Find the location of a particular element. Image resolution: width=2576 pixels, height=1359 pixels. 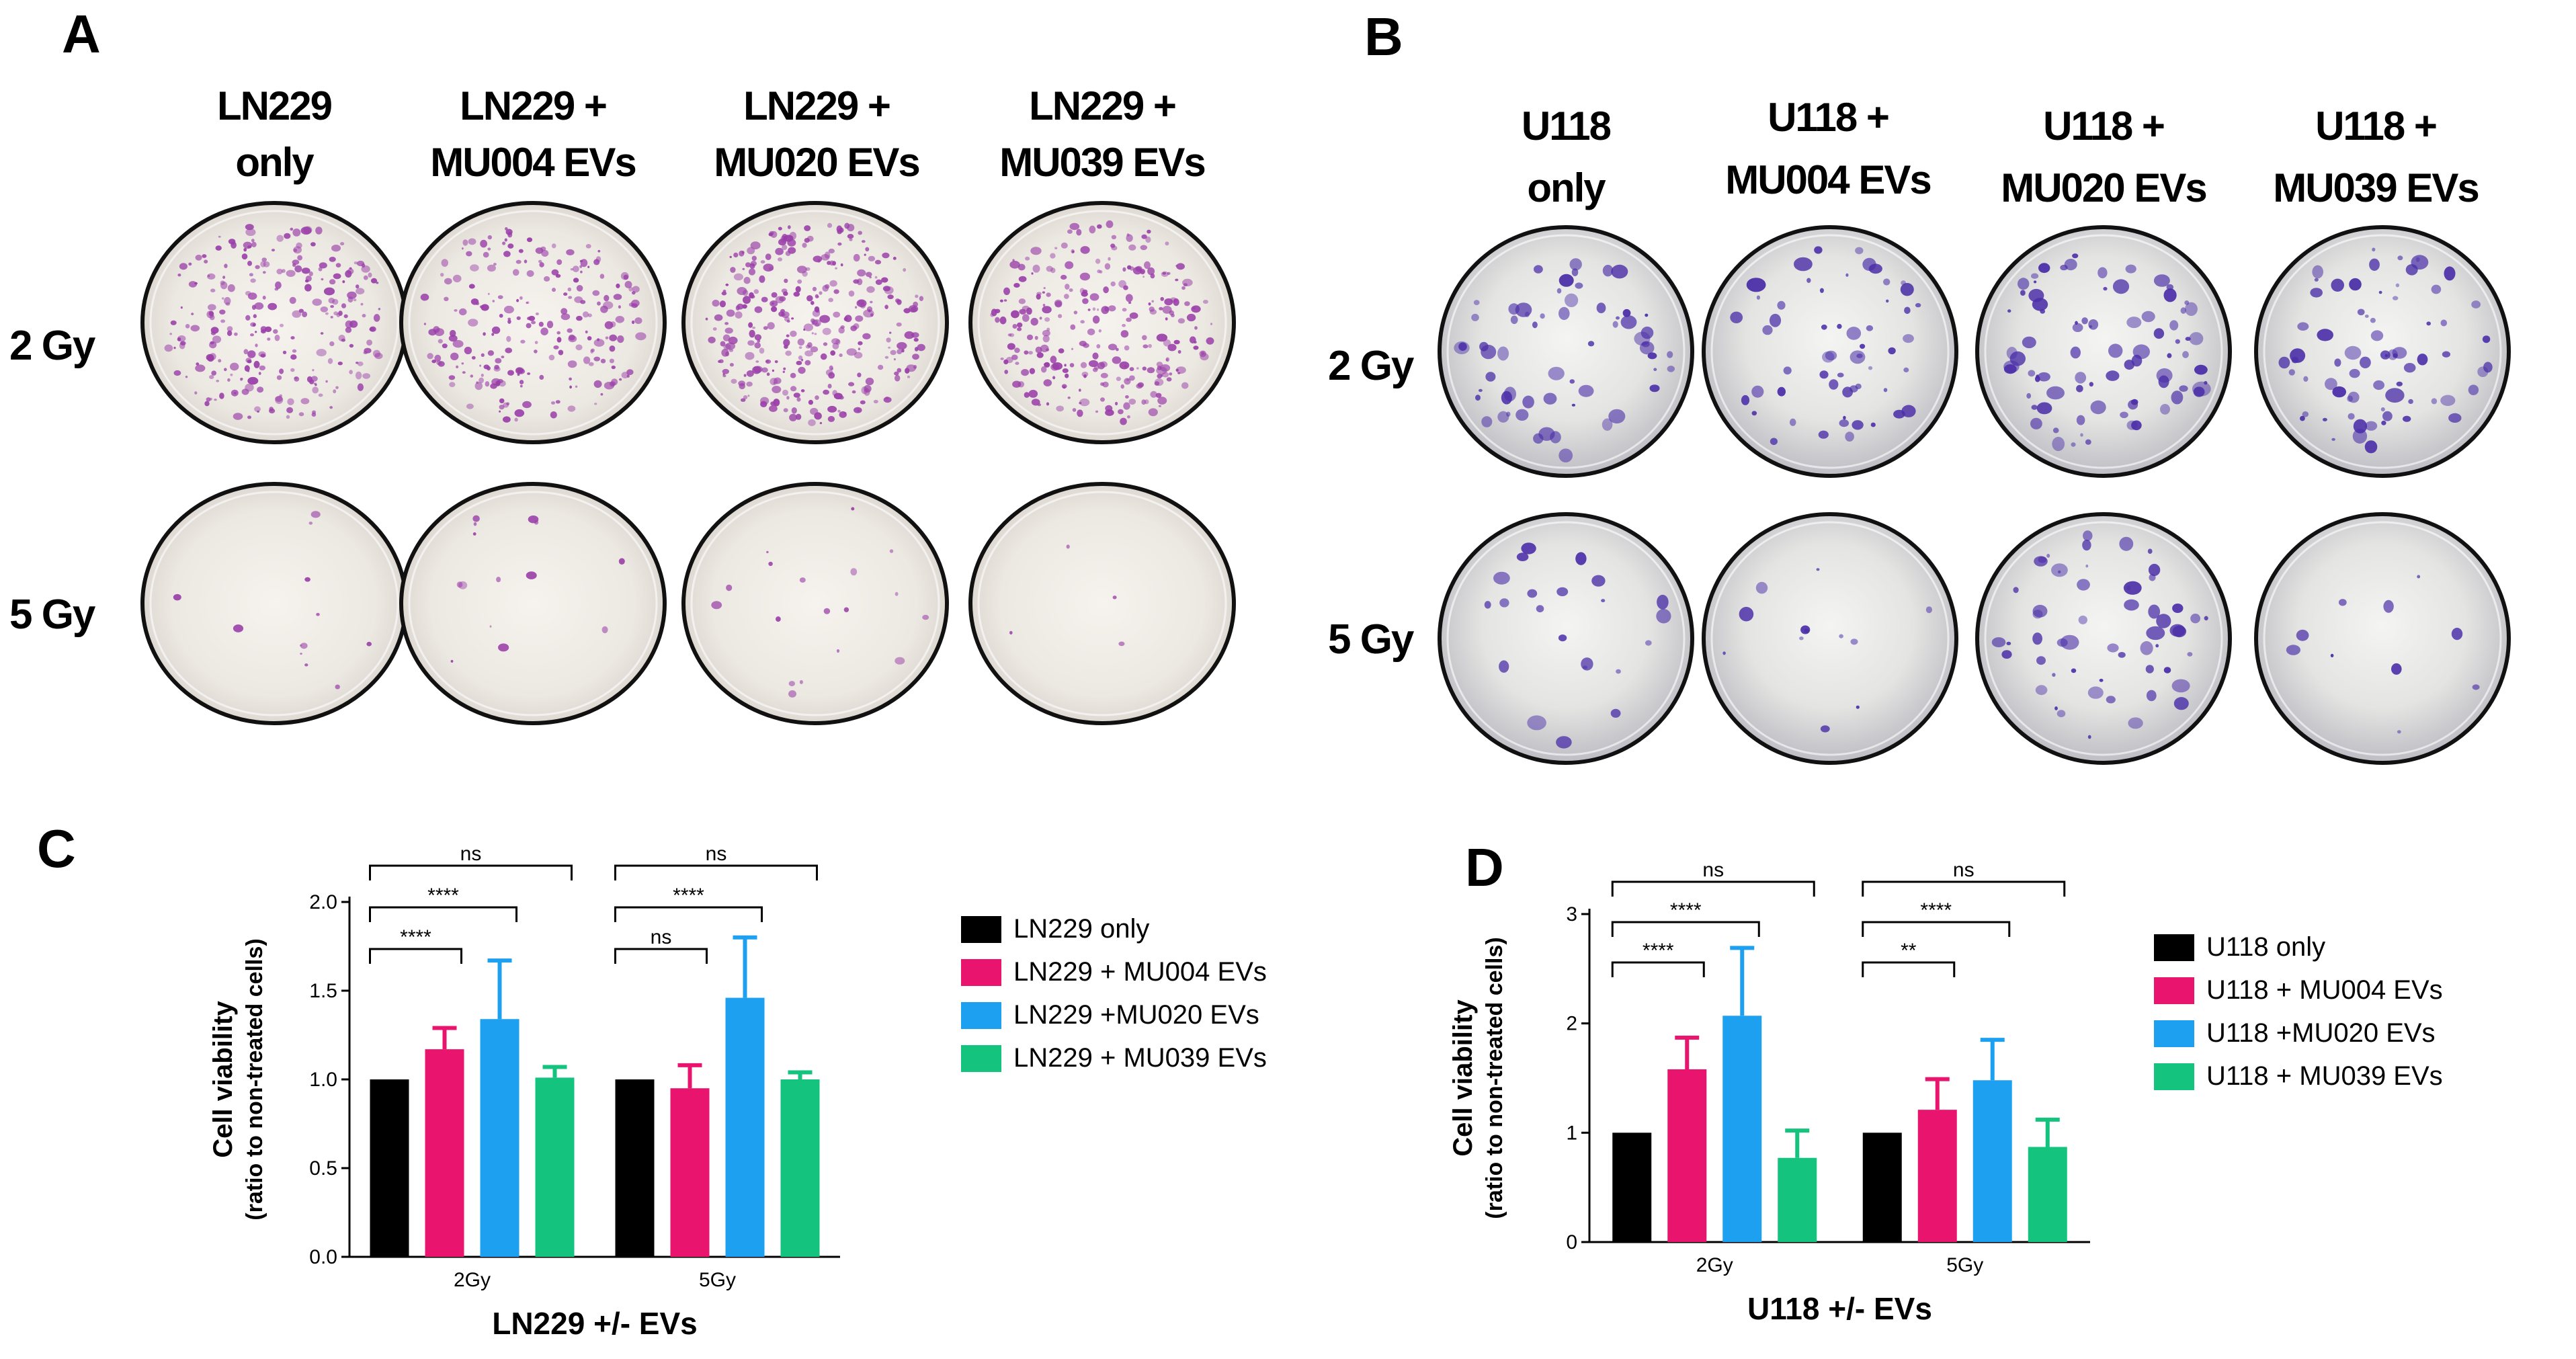

x-tick-label: 5Gy is located at coordinates (717, 1280).